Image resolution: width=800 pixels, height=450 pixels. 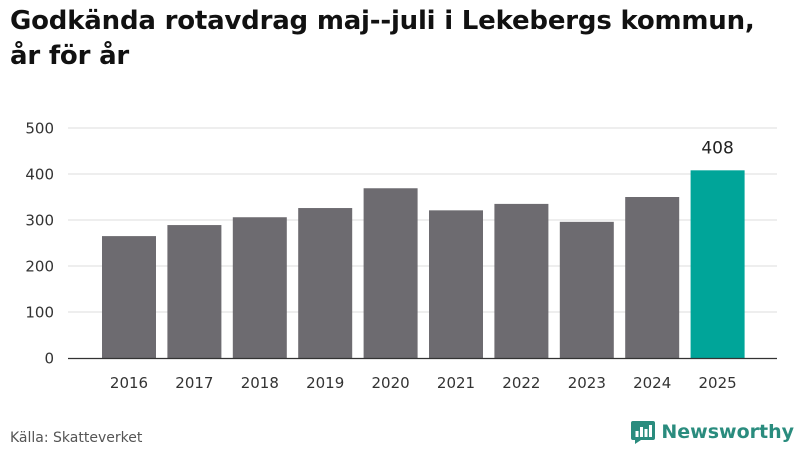 I want to click on bar-2023, so click(x=586, y=289).